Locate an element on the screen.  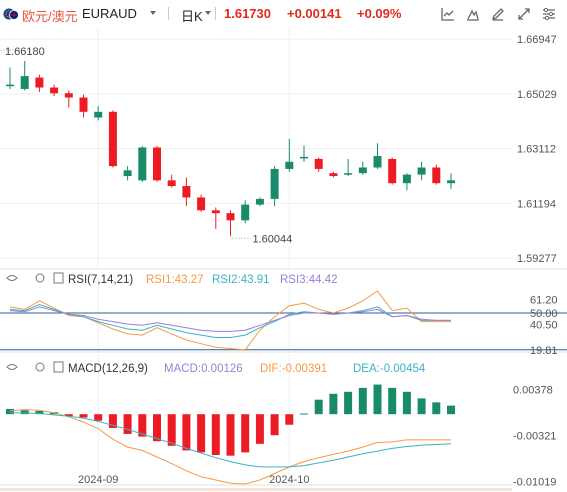
draw-icon is located at coordinates (473, 14).